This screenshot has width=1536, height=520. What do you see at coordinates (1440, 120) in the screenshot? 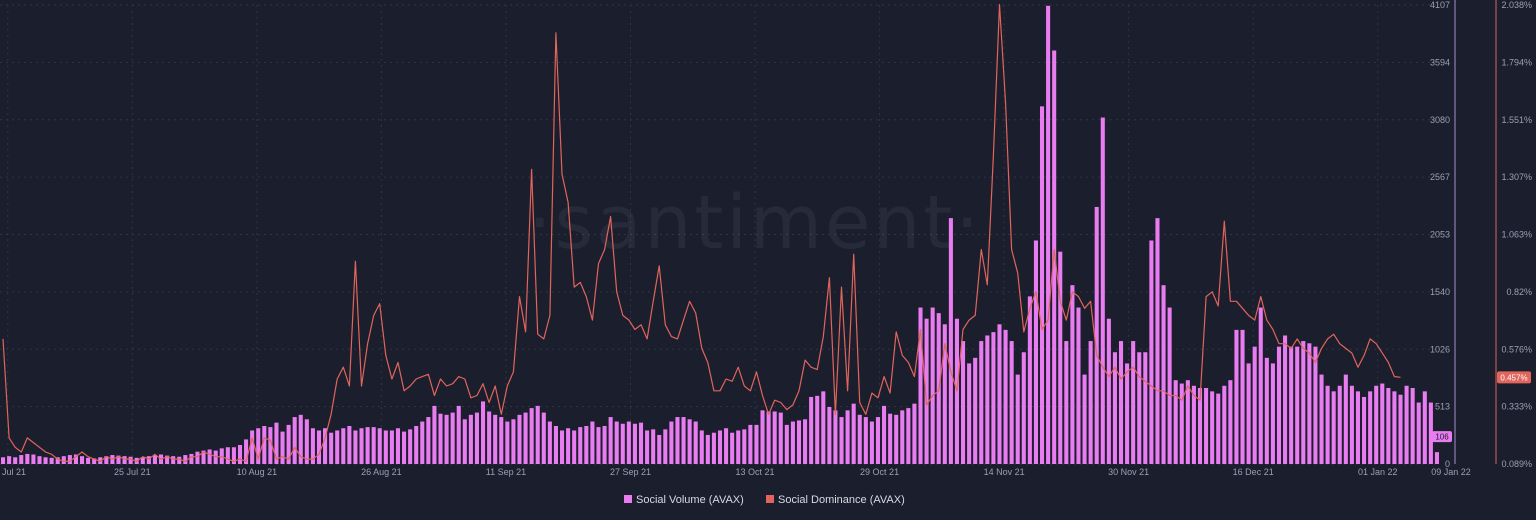
I see `volume-tick-label: 3080` at bounding box center [1440, 120].